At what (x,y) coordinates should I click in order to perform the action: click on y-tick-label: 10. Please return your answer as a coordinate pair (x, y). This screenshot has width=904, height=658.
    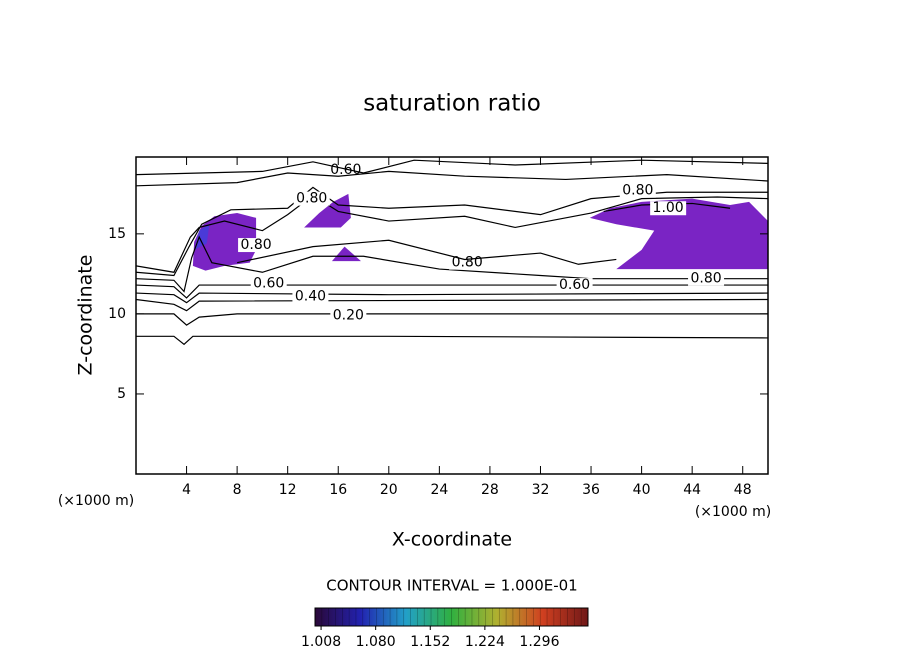
    Looking at the image, I should click on (117, 314).